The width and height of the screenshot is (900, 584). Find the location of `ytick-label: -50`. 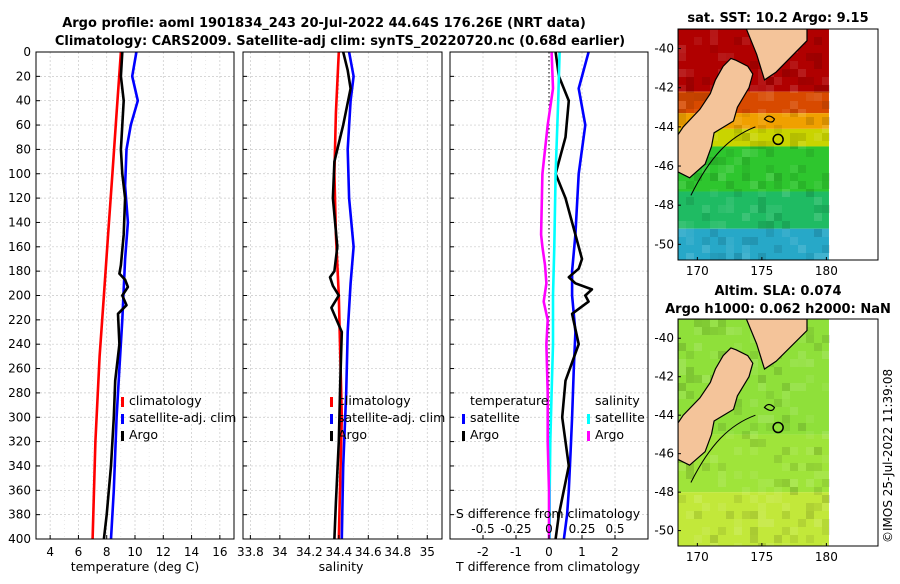

ytick-label: -50 is located at coordinates (664, 531).